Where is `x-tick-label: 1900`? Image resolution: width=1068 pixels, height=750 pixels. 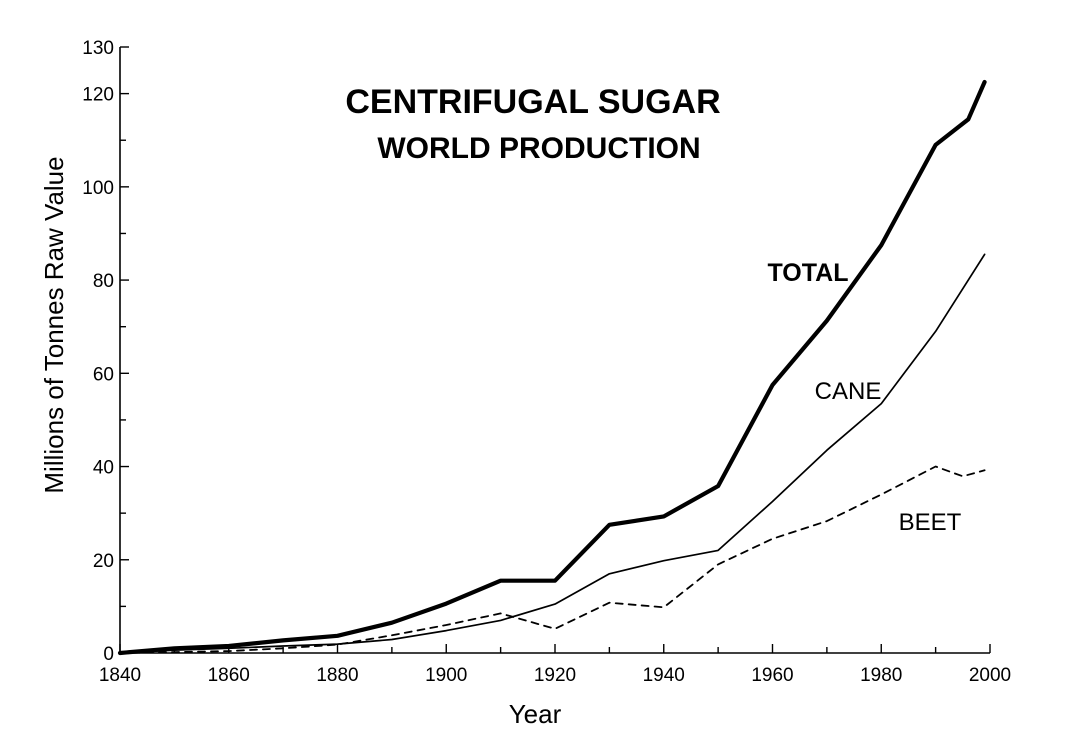 x-tick-label: 1900 is located at coordinates (446, 675).